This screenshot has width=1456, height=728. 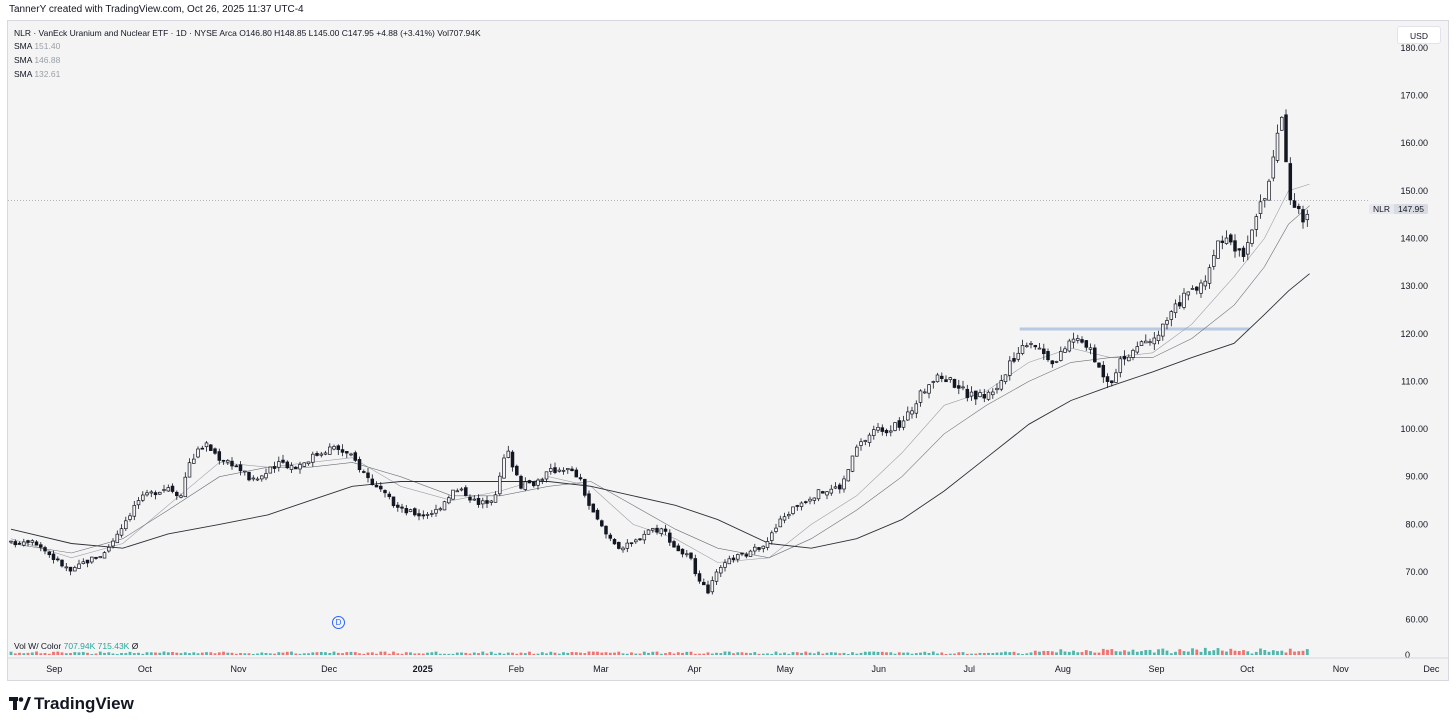 What do you see at coordinates (47, 60) in the screenshot?
I see `sma-value: 146.88` at bounding box center [47, 60].